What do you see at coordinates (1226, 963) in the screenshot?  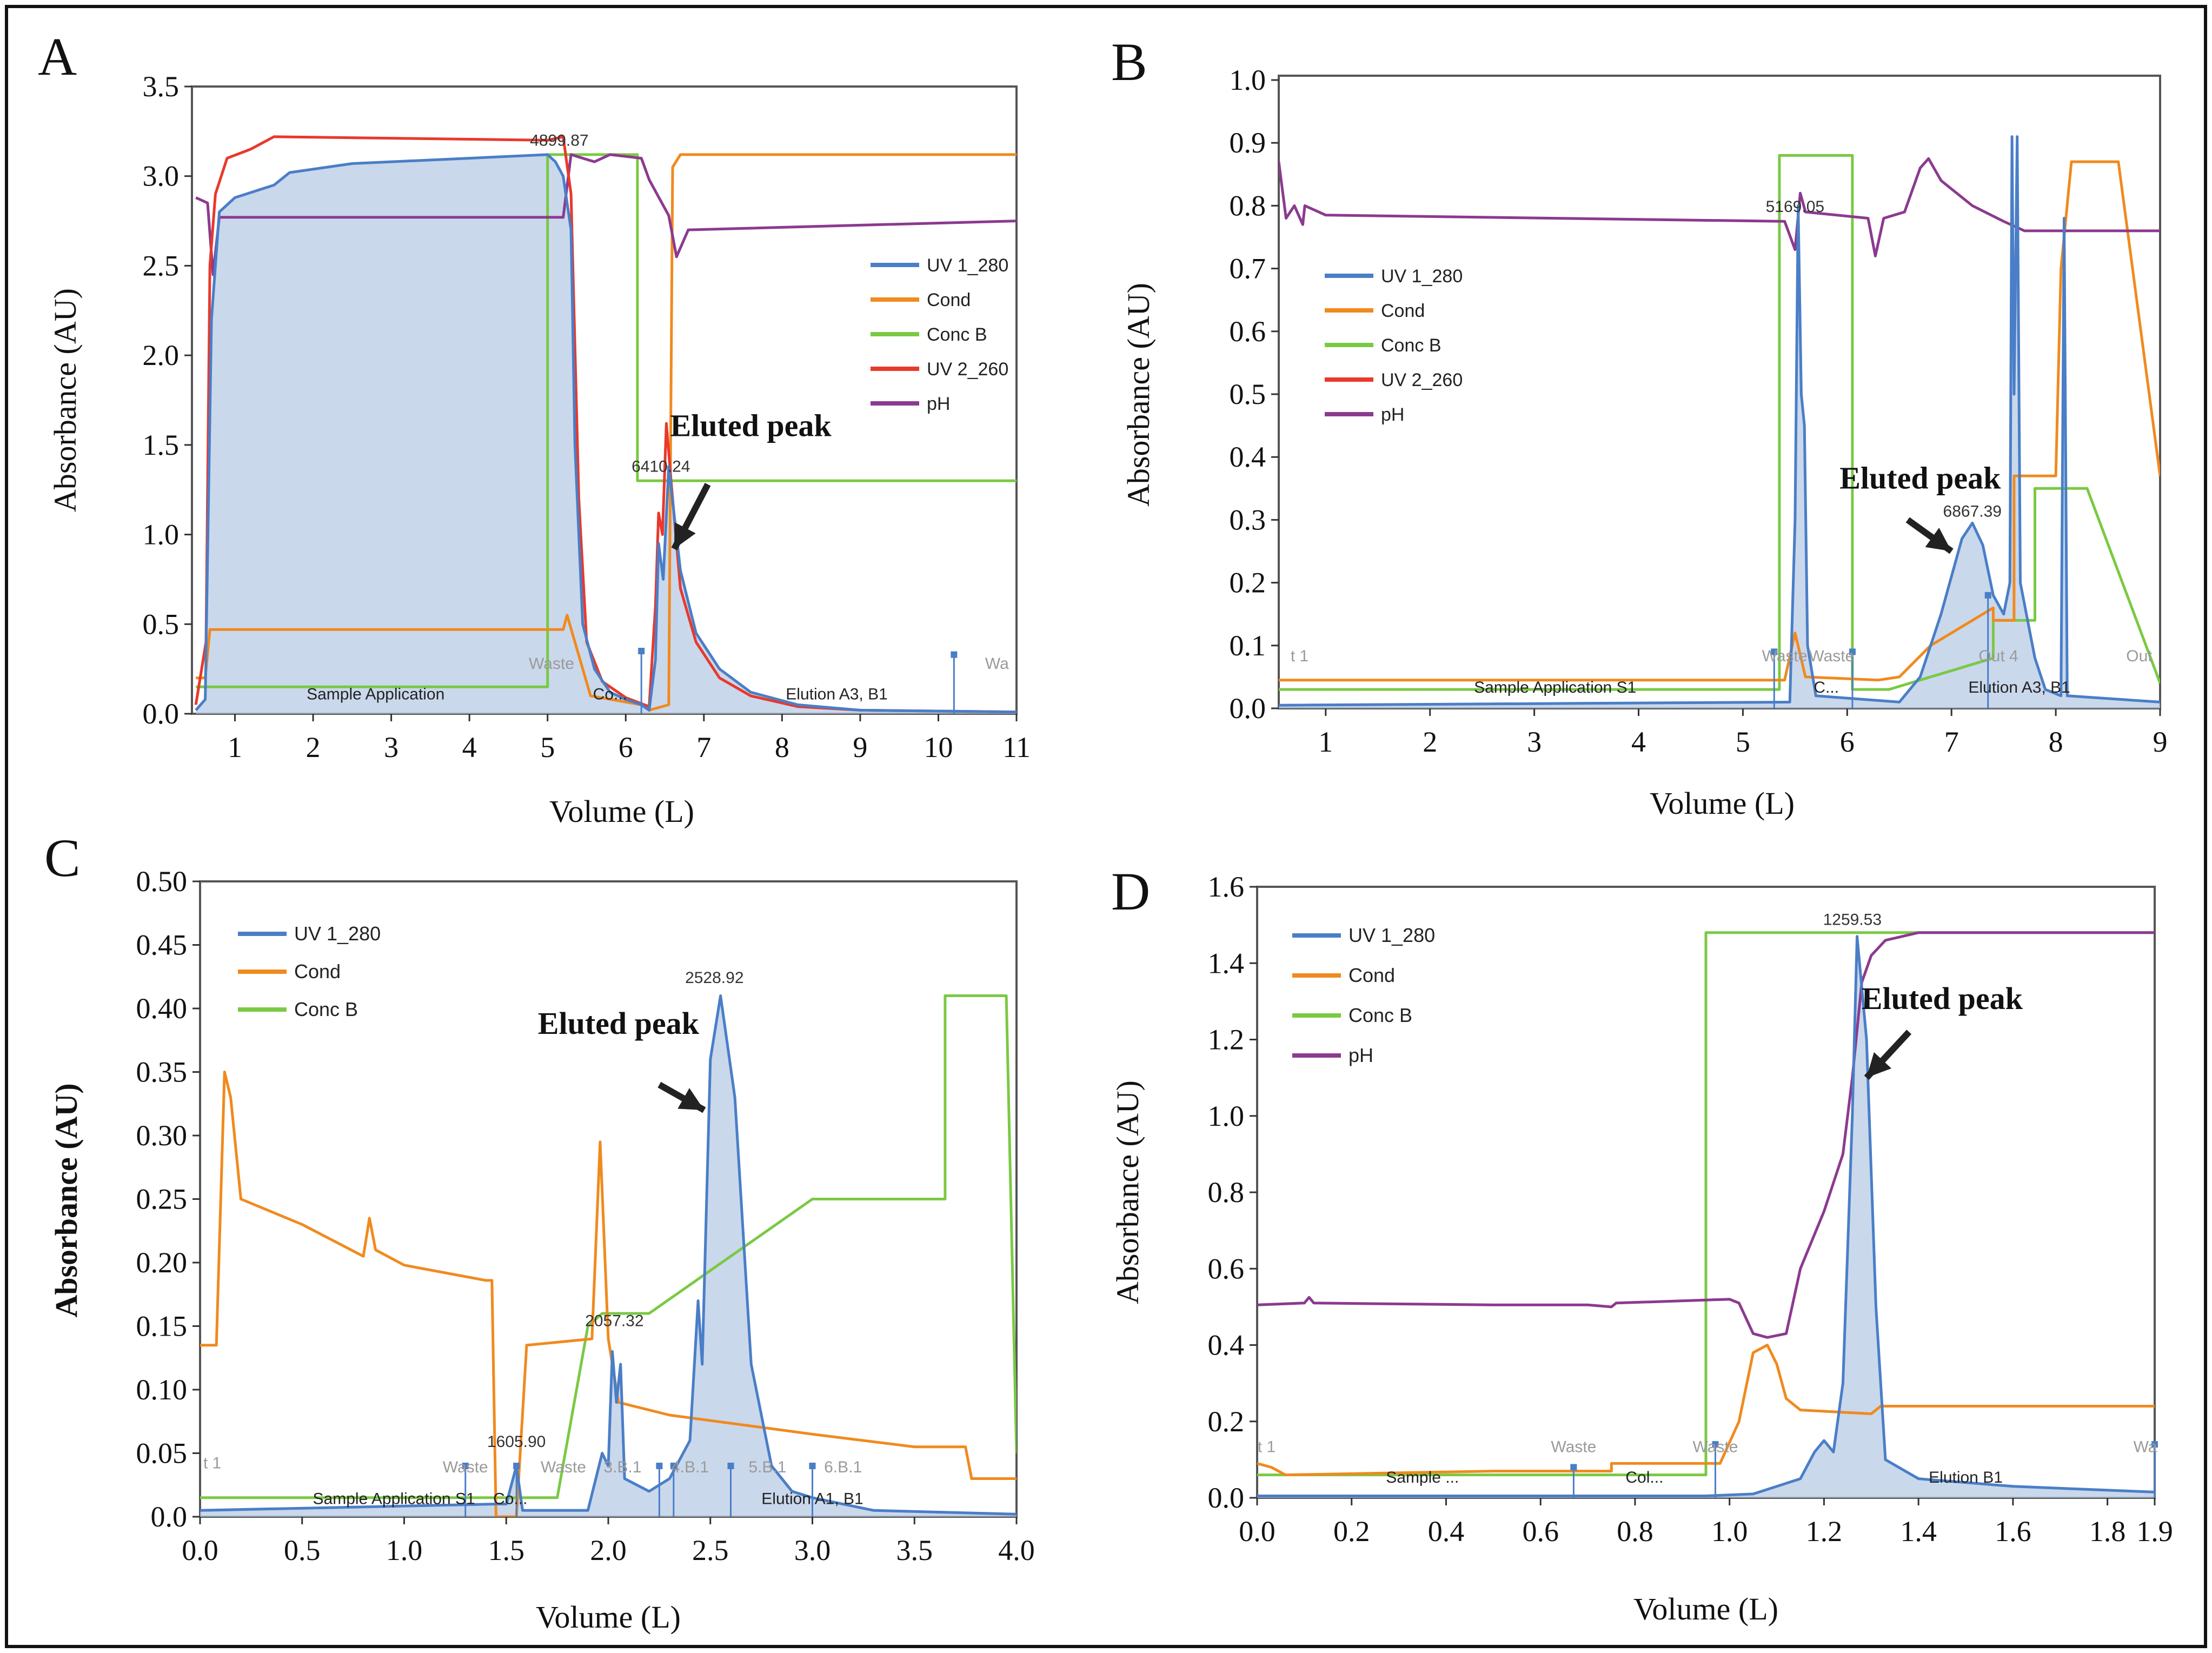 I see `panel-d-ytick-label: 1.4` at bounding box center [1226, 963].